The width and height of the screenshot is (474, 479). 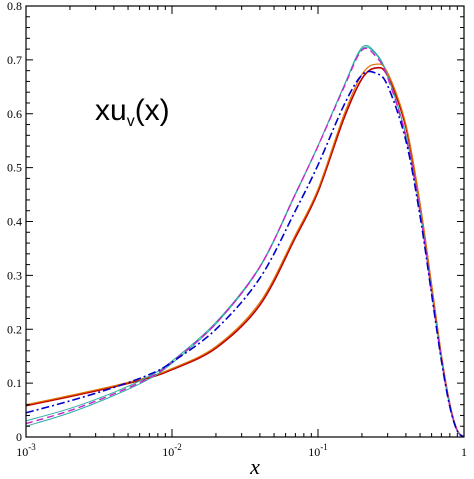 What do you see at coordinates (14, 114) in the screenshot?
I see `y-tick-label: 0.6` at bounding box center [14, 114].